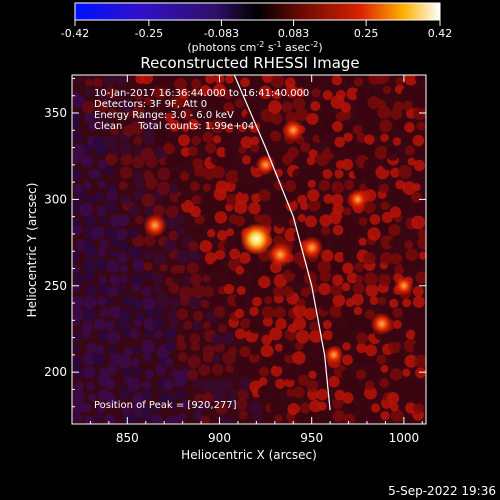 The image size is (500, 500). Describe the element at coordinates (55, 199) in the screenshot. I see `y-tick-label: 300` at that location.